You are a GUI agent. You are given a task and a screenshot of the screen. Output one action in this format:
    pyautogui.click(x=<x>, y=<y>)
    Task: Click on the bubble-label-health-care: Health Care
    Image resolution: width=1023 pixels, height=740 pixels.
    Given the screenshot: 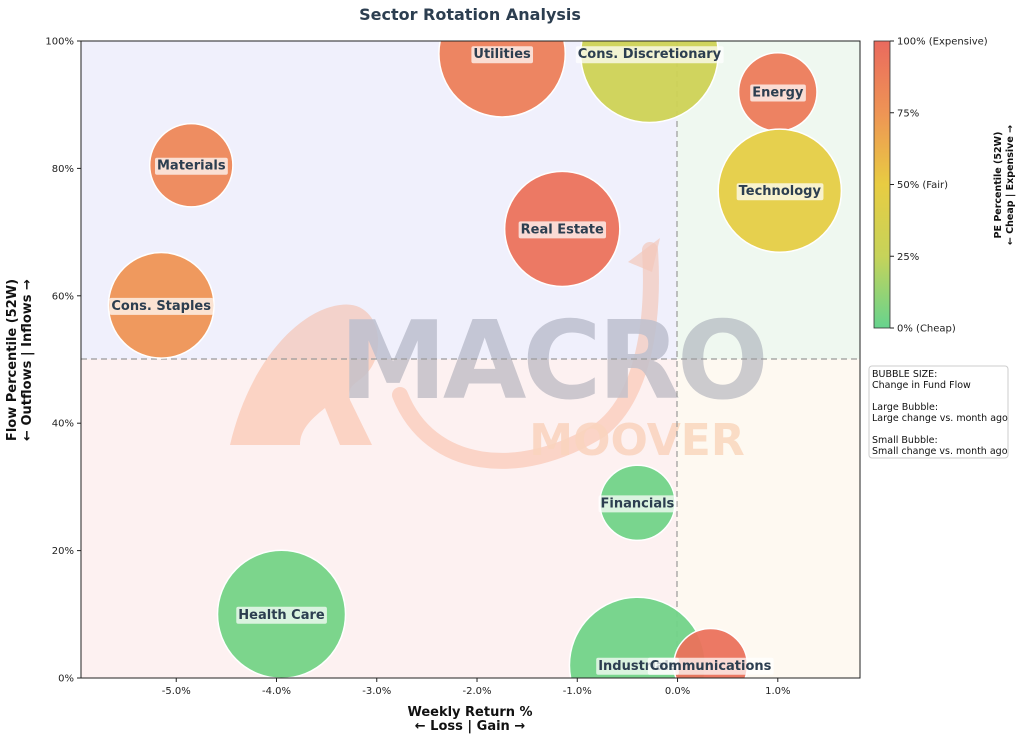 What is the action you would take?
    pyautogui.click(x=281, y=615)
    